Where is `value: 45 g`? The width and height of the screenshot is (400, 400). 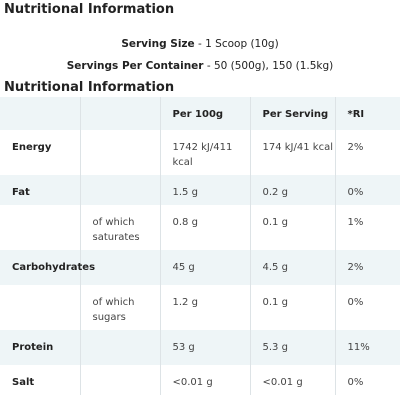
value: 45 g is located at coordinates (204, 267).